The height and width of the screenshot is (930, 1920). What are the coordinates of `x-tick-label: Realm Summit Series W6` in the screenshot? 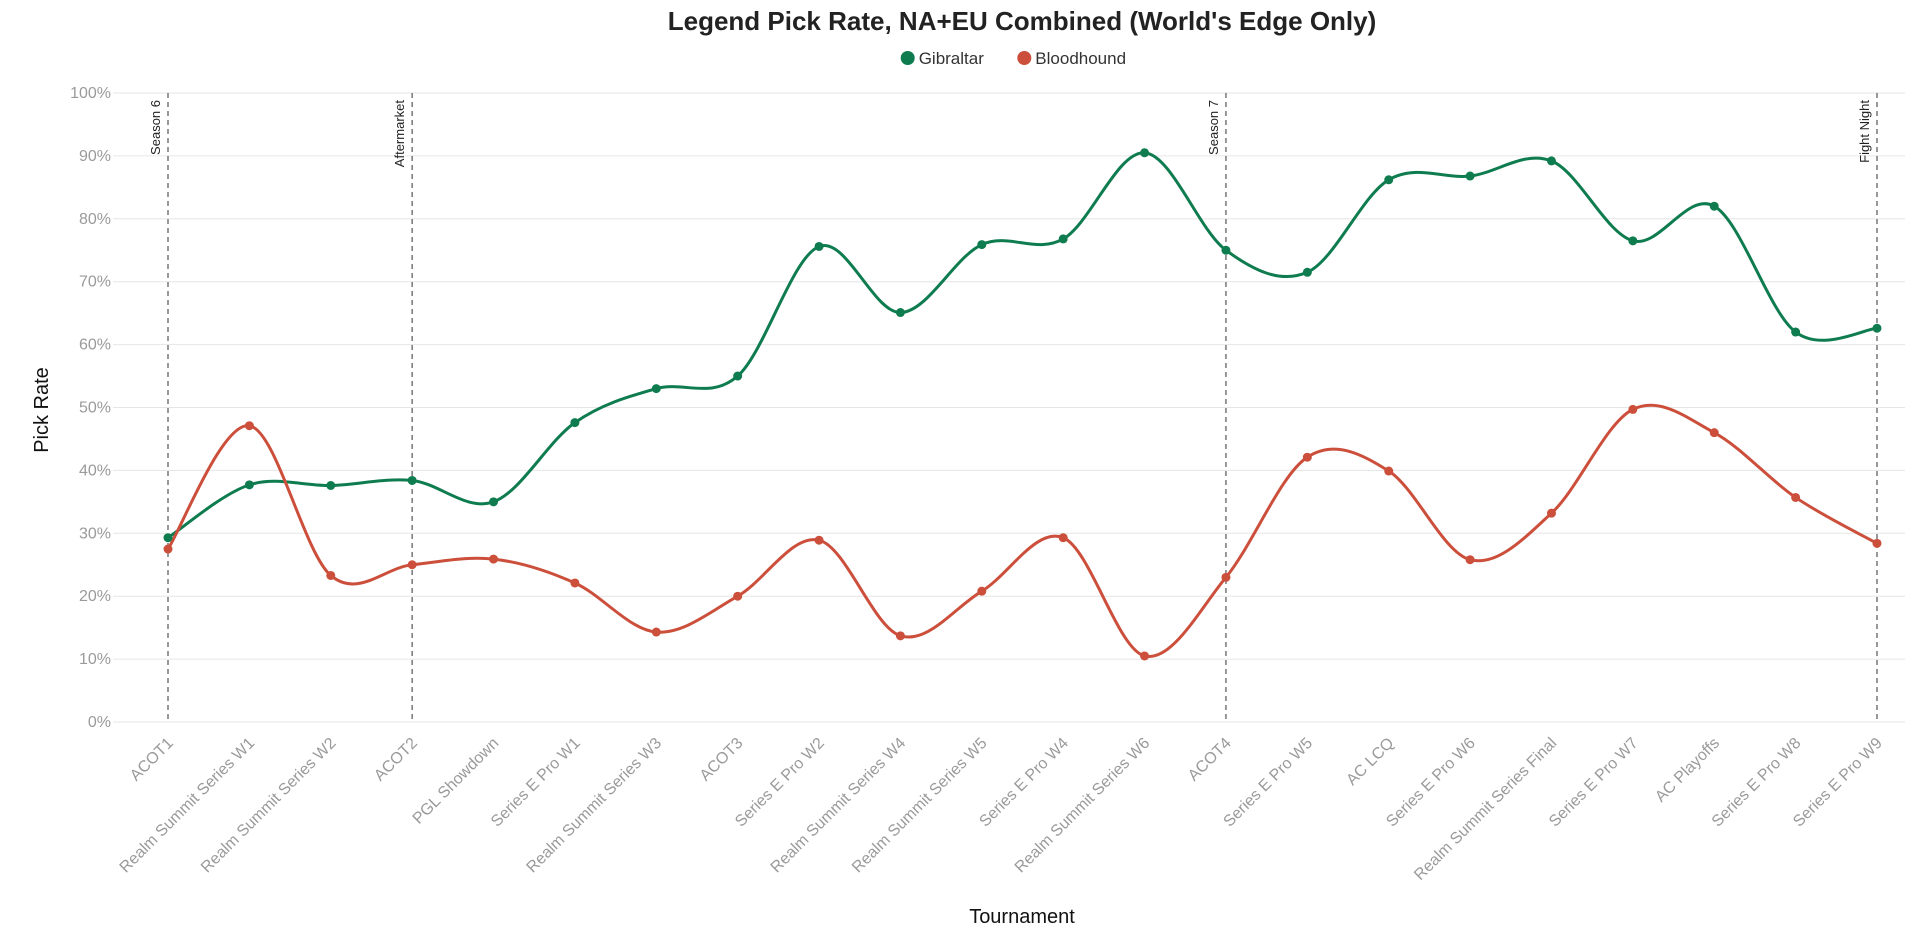 It's located at (1083, 806).